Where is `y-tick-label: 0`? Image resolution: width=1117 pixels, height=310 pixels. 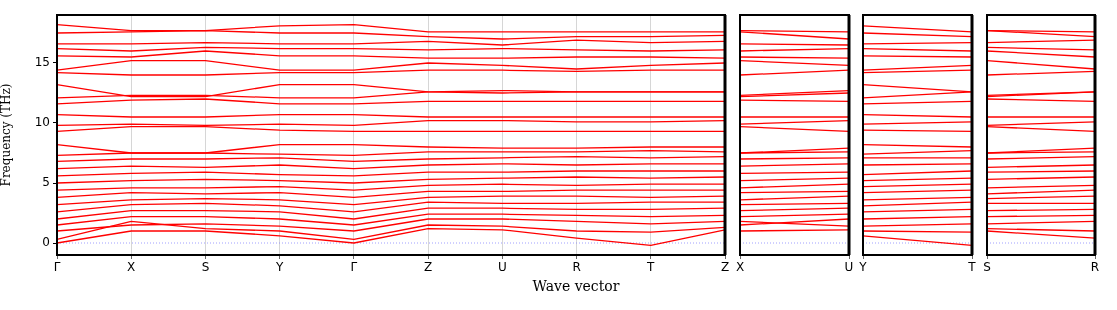 y-tick-label: 0 is located at coordinates (46, 242).